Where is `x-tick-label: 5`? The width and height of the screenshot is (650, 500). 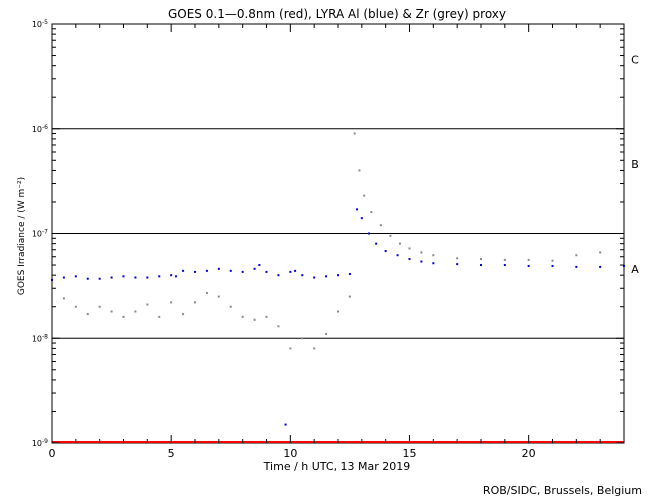
x-tick-label: 5 is located at coordinates (171, 453).